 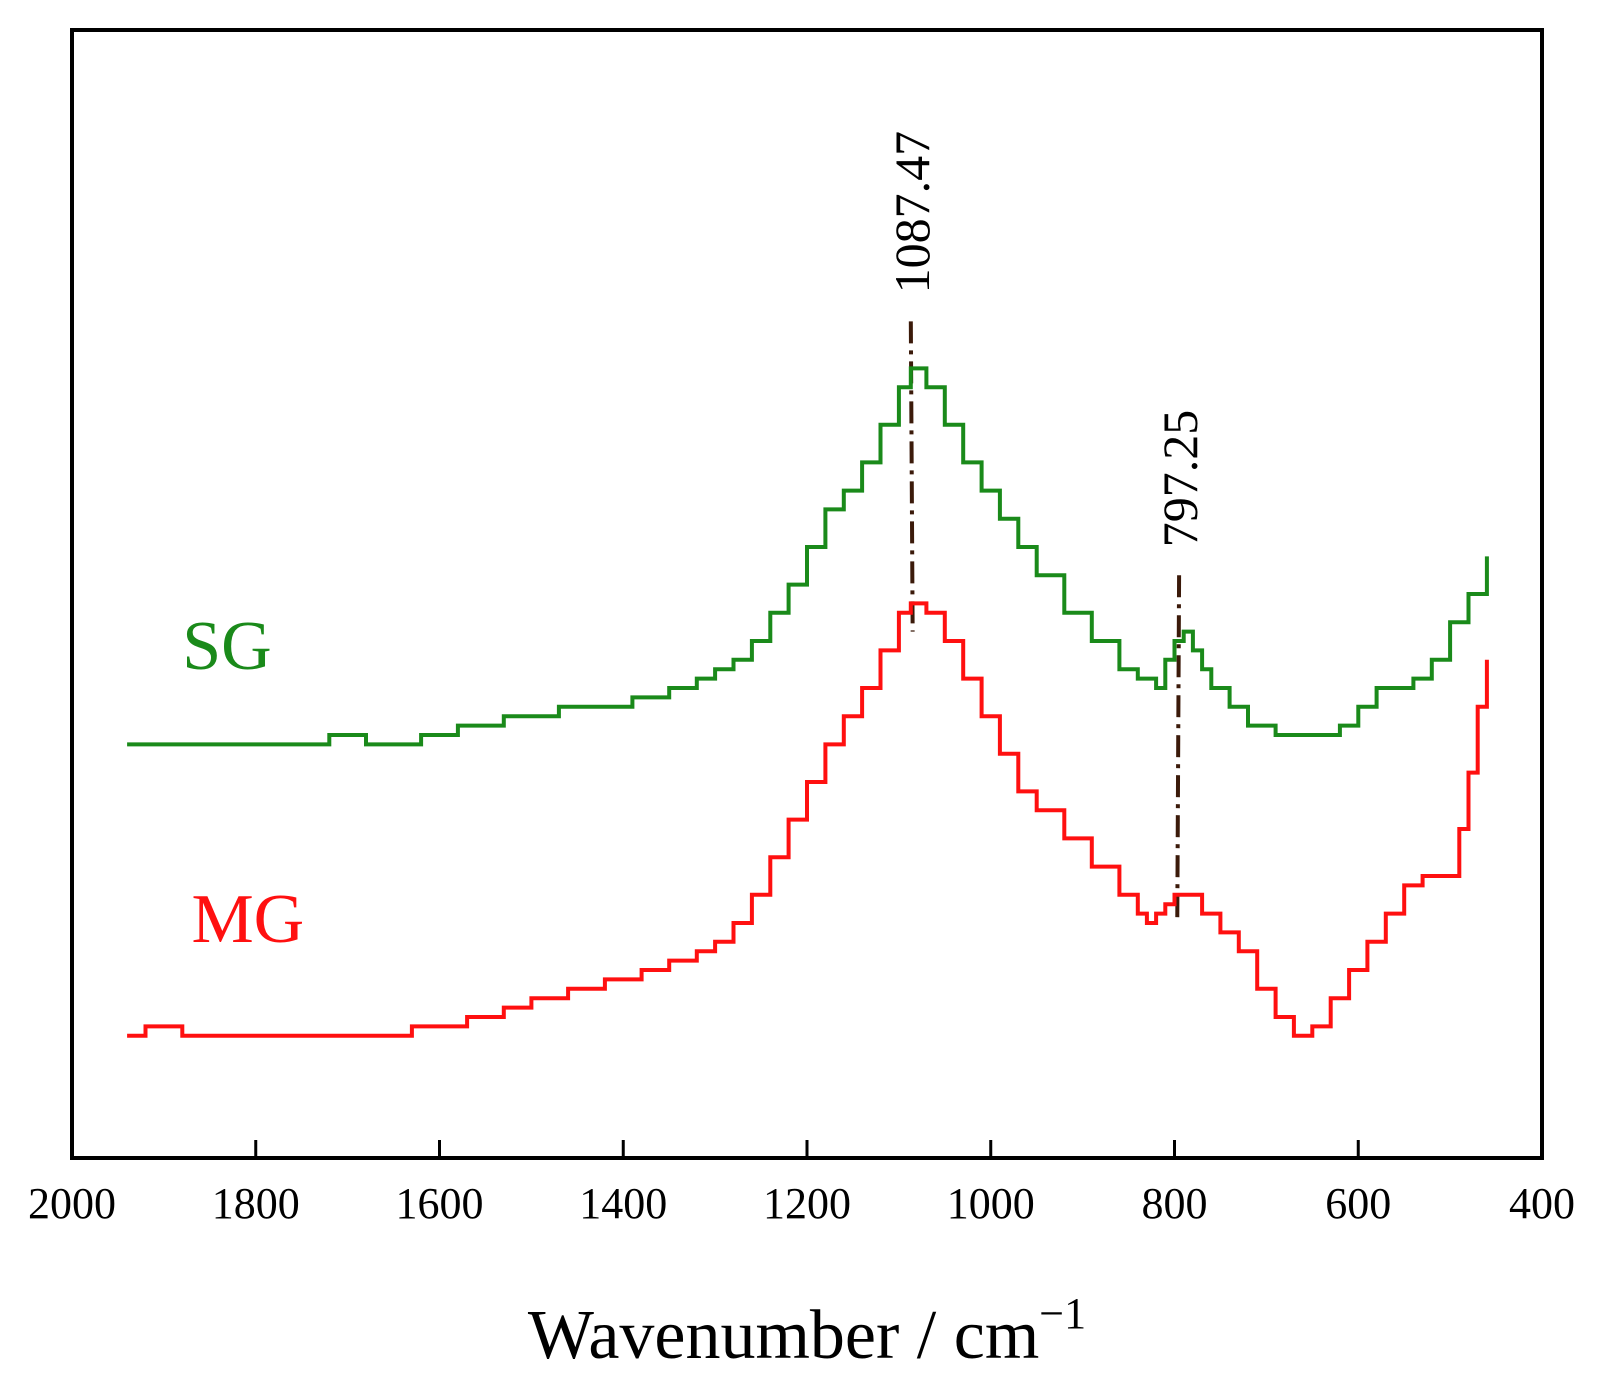 What do you see at coordinates (1180, 479) in the screenshot?
I see `peak-label: 797.25` at bounding box center [1180, 479].